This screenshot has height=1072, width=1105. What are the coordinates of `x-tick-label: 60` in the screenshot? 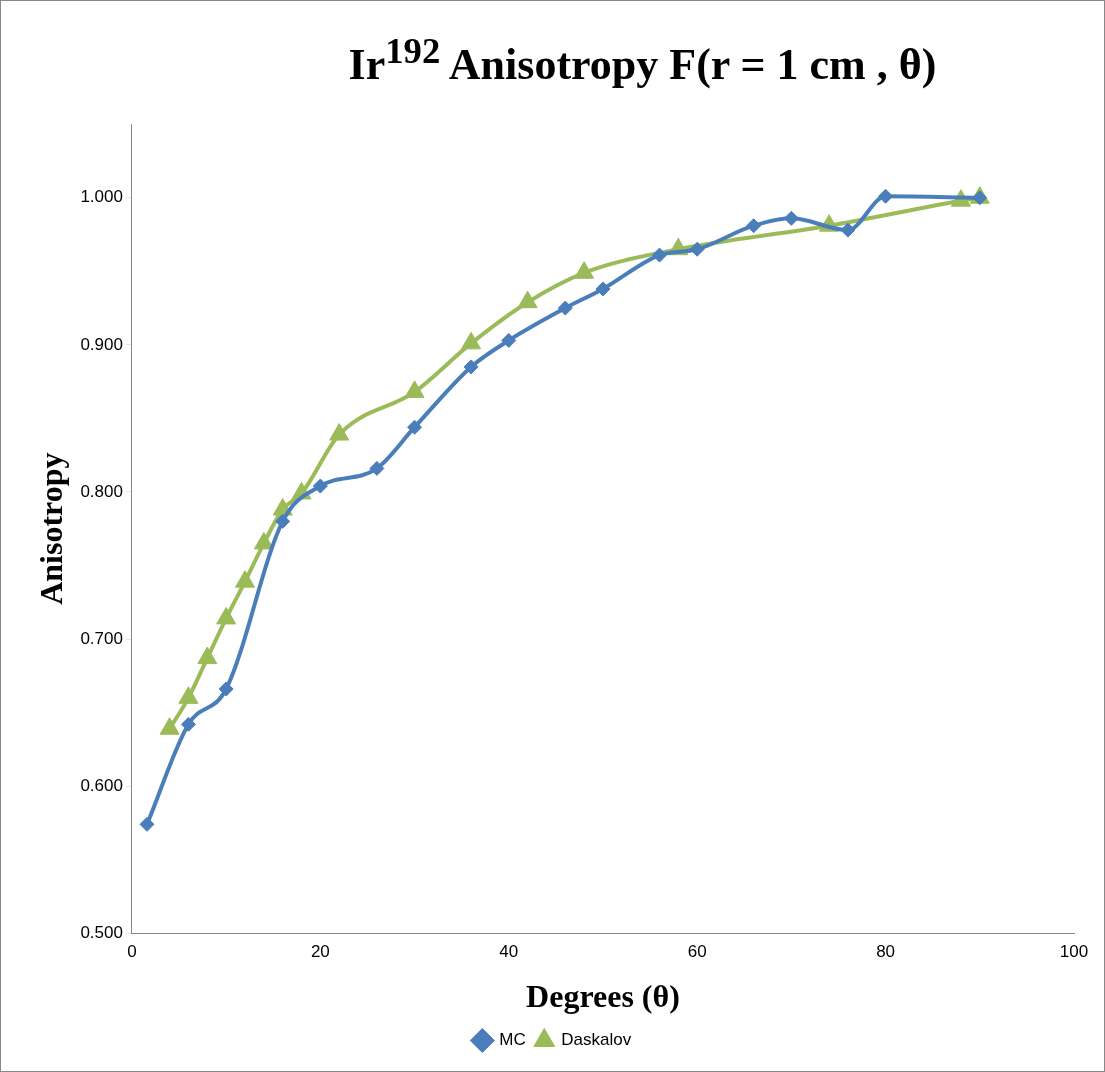 It's located at (697, 952).